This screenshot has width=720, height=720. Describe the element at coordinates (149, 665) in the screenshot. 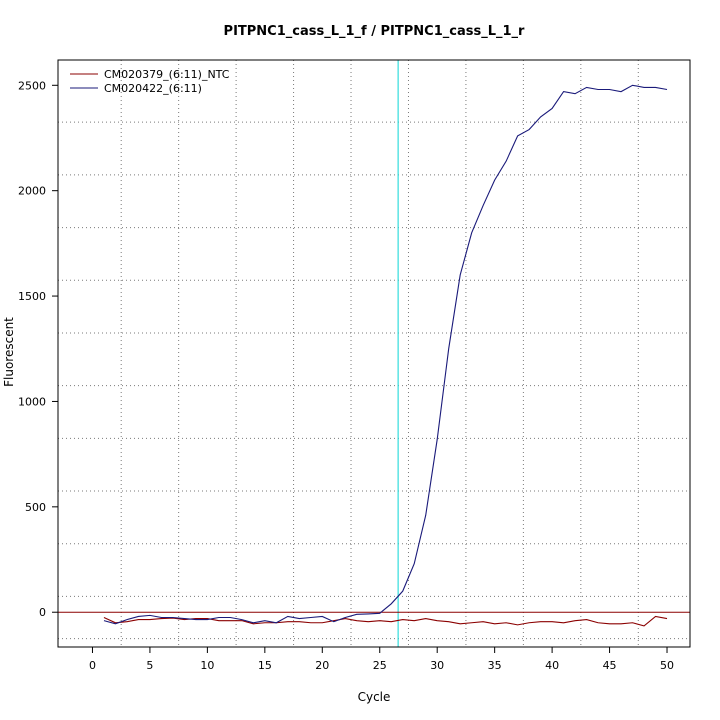

I see `x-tick-label: 5` at that location.